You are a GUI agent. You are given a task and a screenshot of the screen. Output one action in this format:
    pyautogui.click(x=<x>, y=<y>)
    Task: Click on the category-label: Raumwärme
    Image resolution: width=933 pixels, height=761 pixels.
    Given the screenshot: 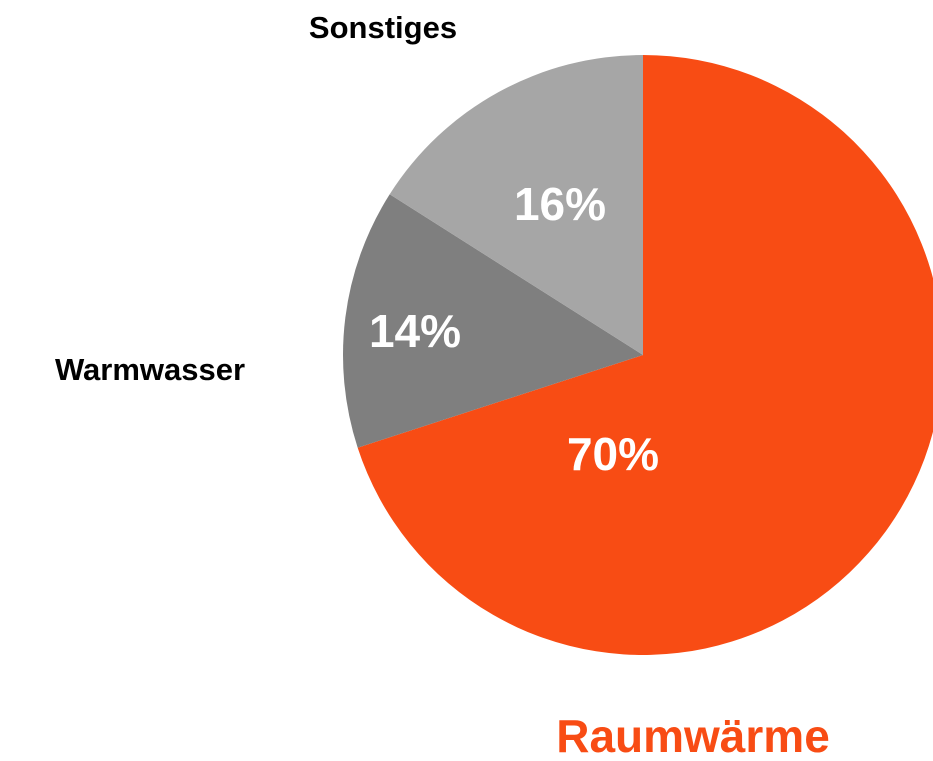 What is the action you would take?
    pyautogui.click(x=693, y=735)
    